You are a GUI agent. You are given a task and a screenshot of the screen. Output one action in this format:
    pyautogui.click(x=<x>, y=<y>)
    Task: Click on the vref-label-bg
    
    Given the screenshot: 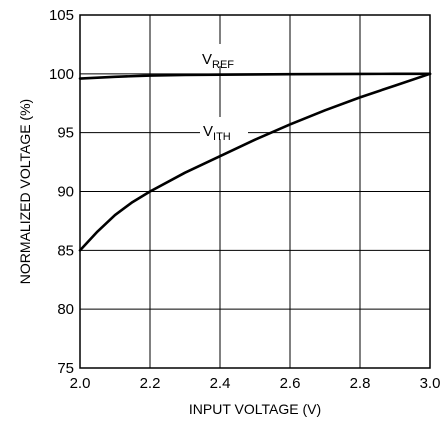 What is the action you would take?
    pyautogui.click(x=220, y=55)
    